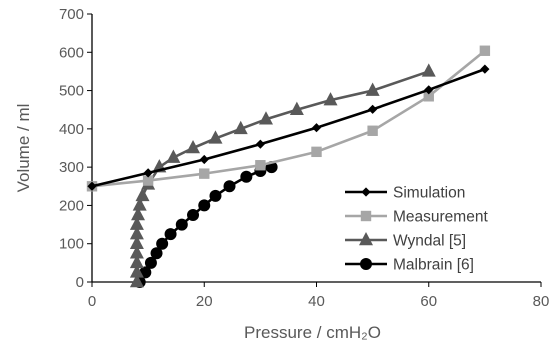 This screenshot has width=551, height=348. Describe the element at coordinates (428, 301) in the screenshot. I see `x-tick-label: 60` at that location.